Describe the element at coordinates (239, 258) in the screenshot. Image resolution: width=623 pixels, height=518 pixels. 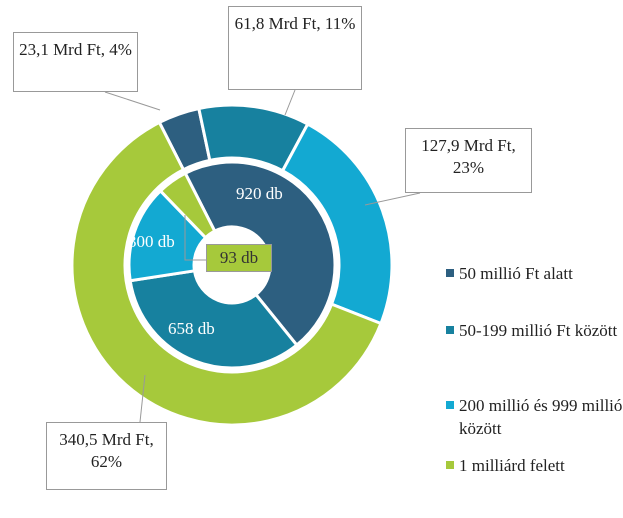
I see `data-label: 93 db` at that location.